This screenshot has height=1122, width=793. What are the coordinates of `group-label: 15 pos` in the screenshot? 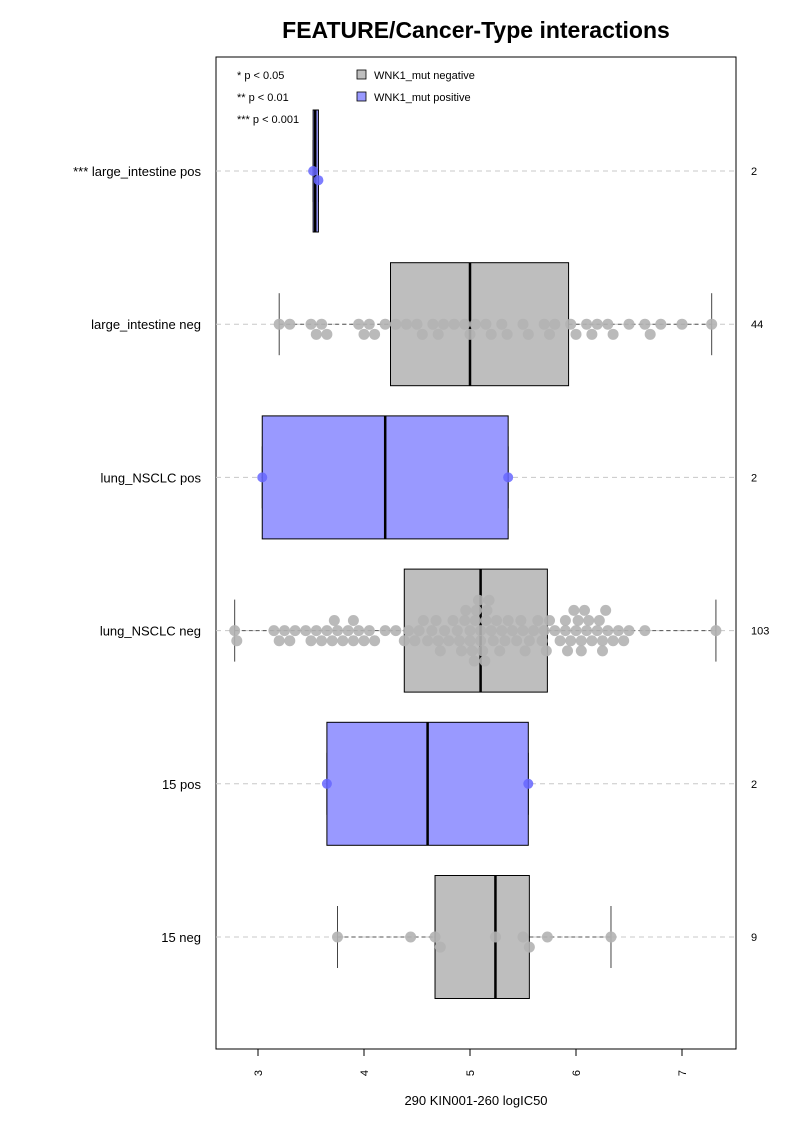 It's located at (182, 784).